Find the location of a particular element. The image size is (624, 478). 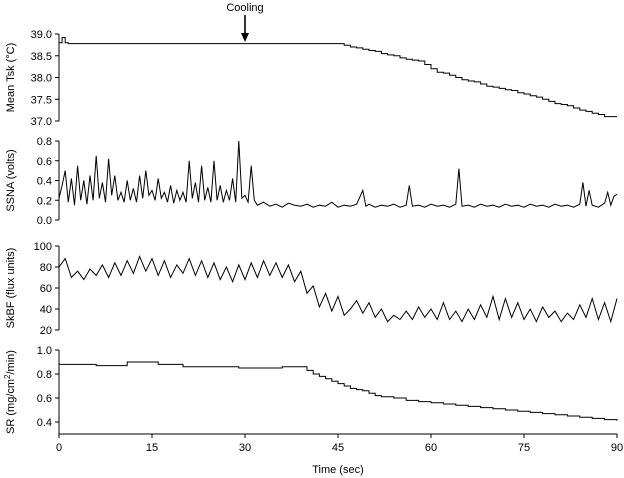

x-axis-label: Time (sec) is located at coordinates (338, 470).